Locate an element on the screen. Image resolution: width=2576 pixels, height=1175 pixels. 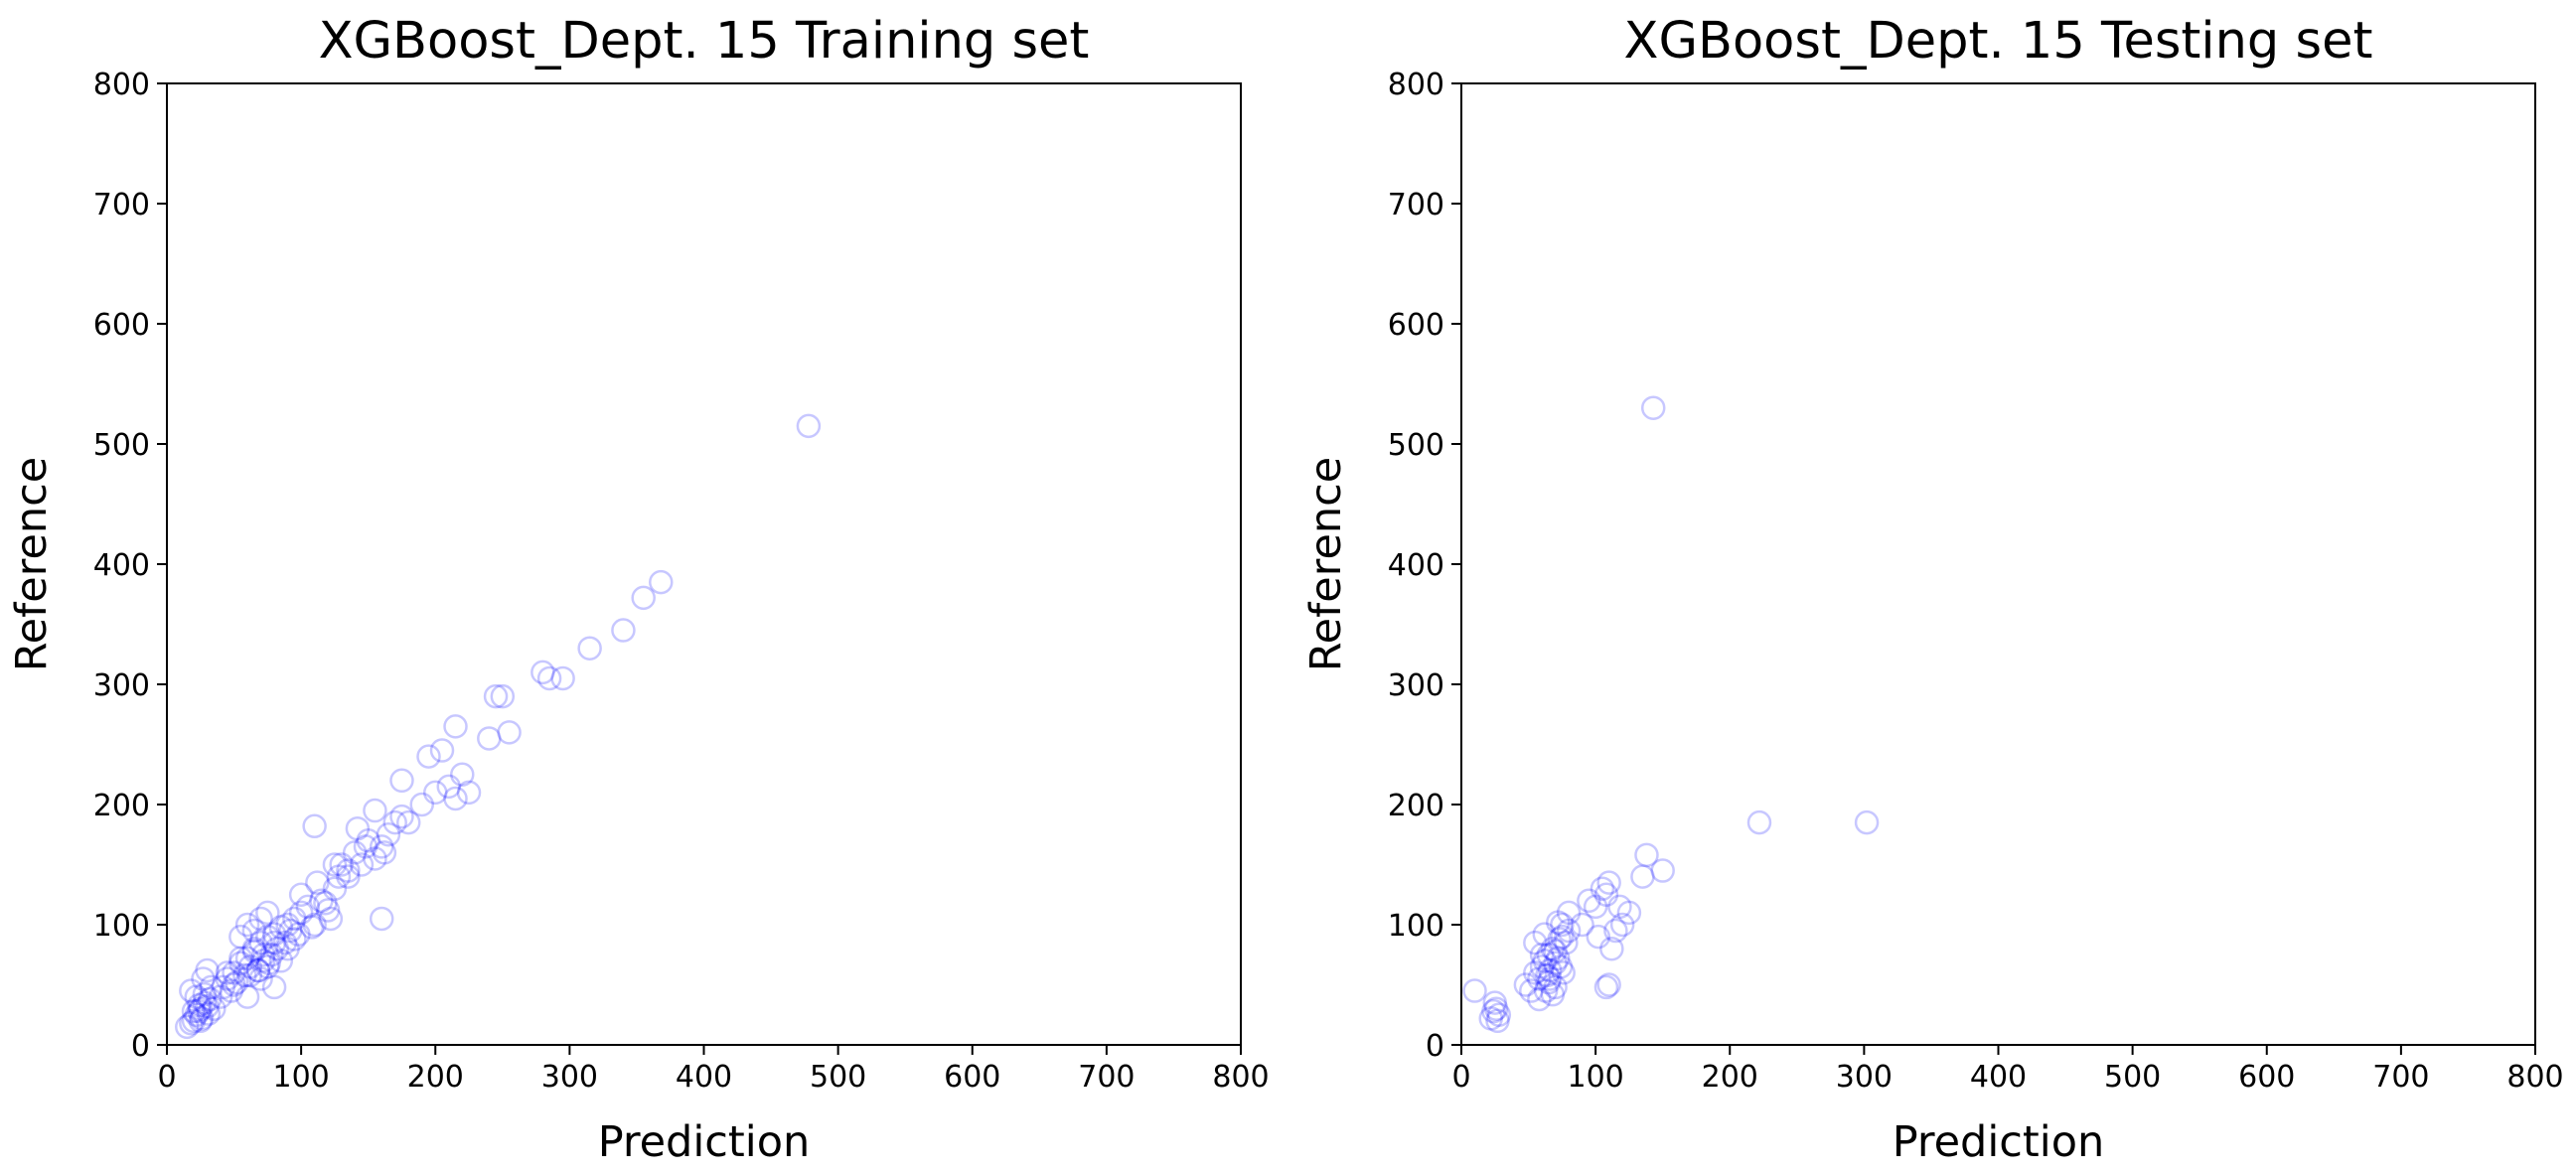
training-x-axis-label: Prediction is located at coordinates (704, 1142).